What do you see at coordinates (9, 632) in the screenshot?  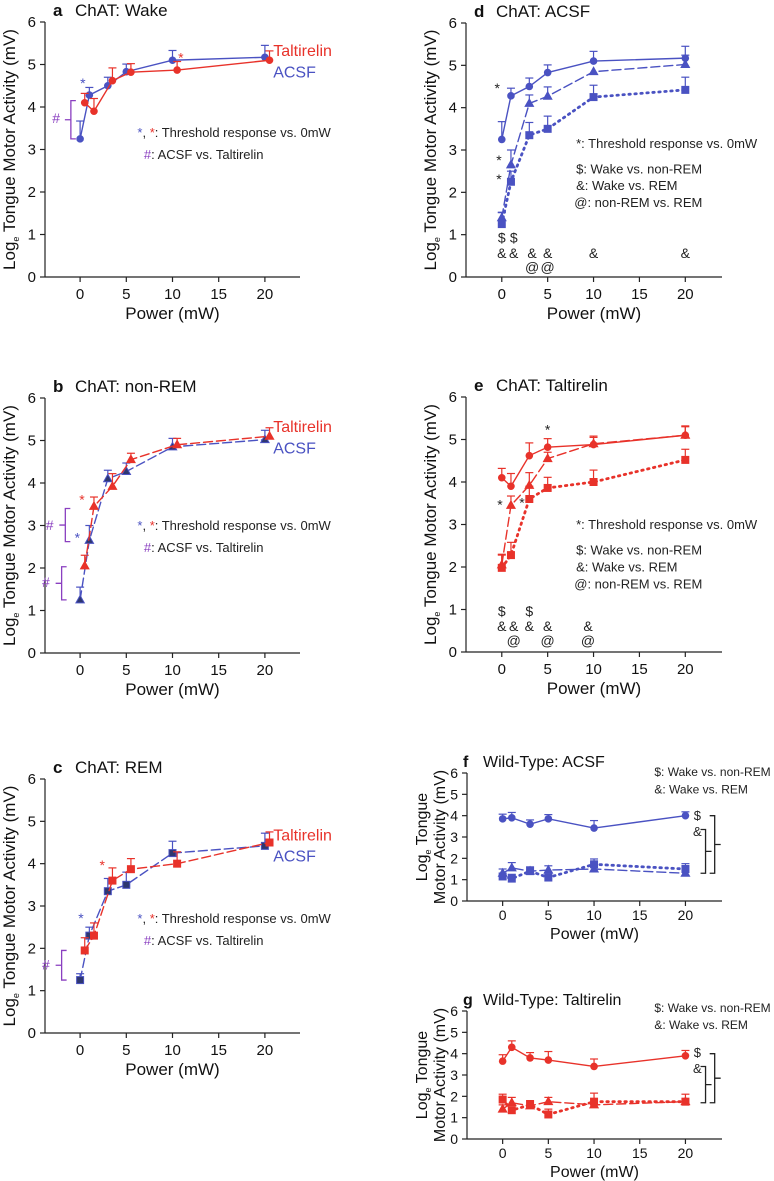 I see `y-label-log: Log` at bounding box center [9, 632].